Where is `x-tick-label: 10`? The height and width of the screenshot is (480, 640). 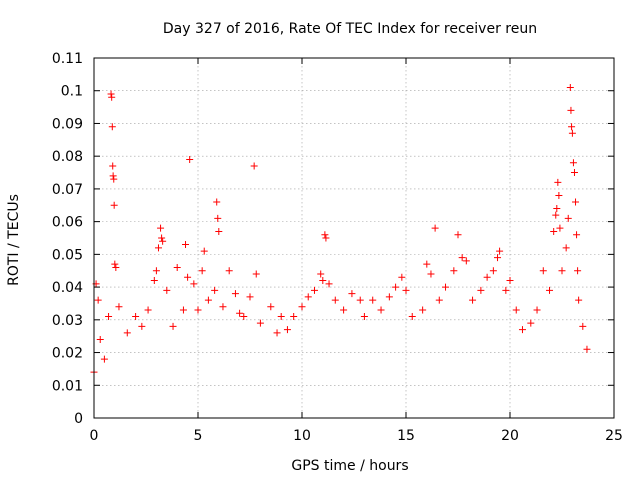
x-tick-label: 10 is located at coordinates (302, 436).